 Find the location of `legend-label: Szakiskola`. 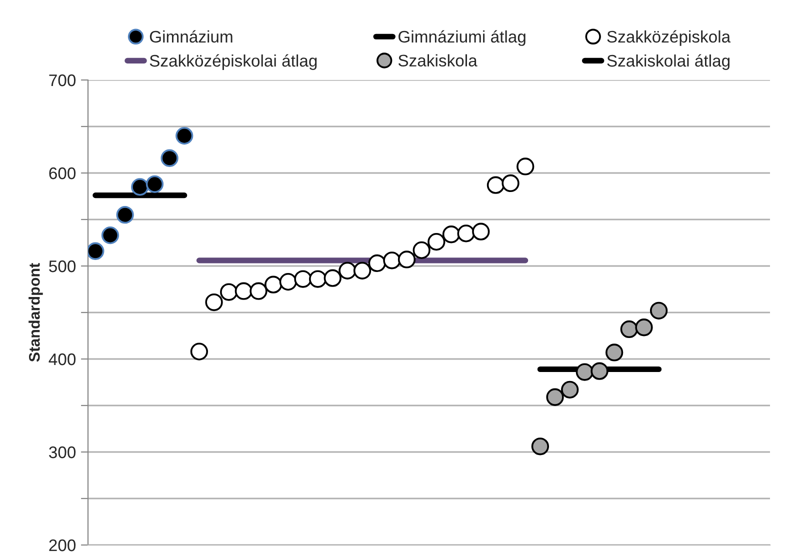

legend-label: Szakiskola is located at coordinates (438, 60).